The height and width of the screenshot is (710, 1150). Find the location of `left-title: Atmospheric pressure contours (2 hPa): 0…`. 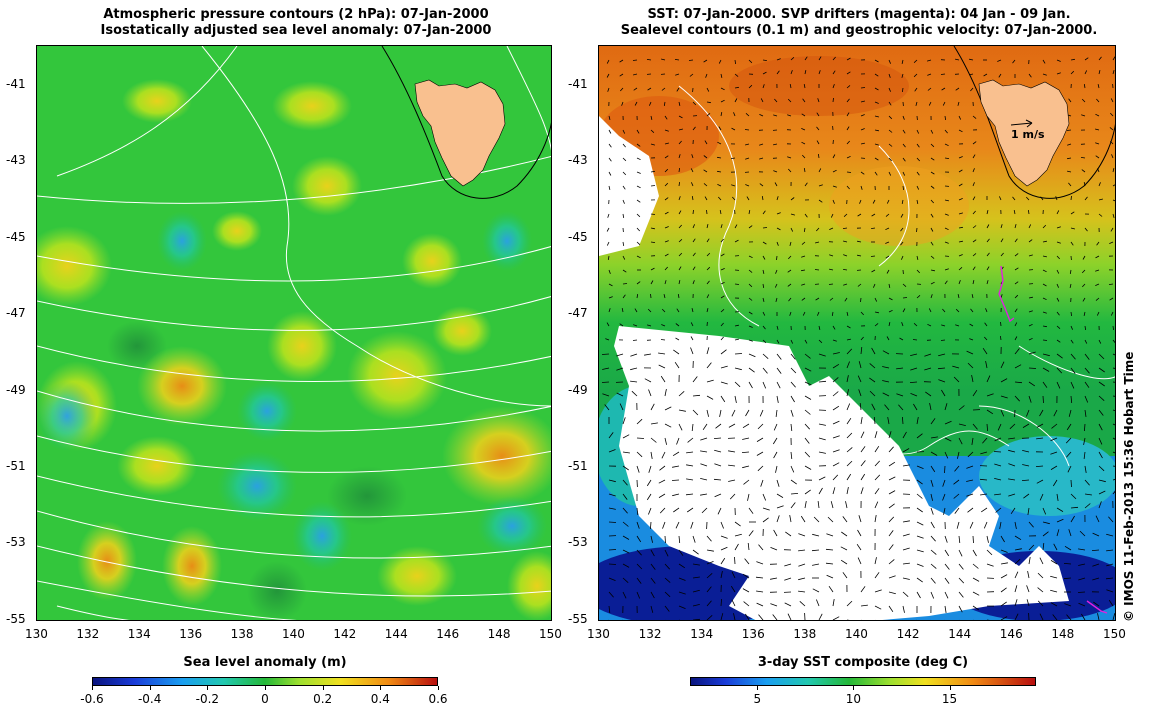

left-title: Atmospheric pressure contours (2 hPa): 0… is located at coordinates (296, 23).